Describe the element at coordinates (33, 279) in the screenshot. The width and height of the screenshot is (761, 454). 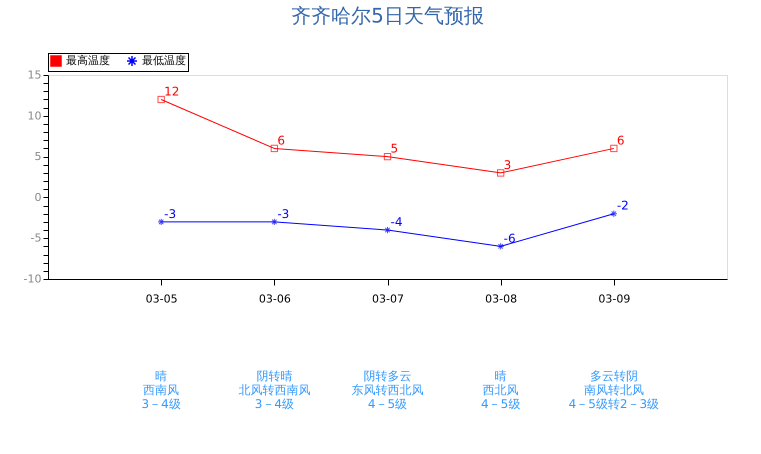
I see `y-tick-label: -10` at that location.